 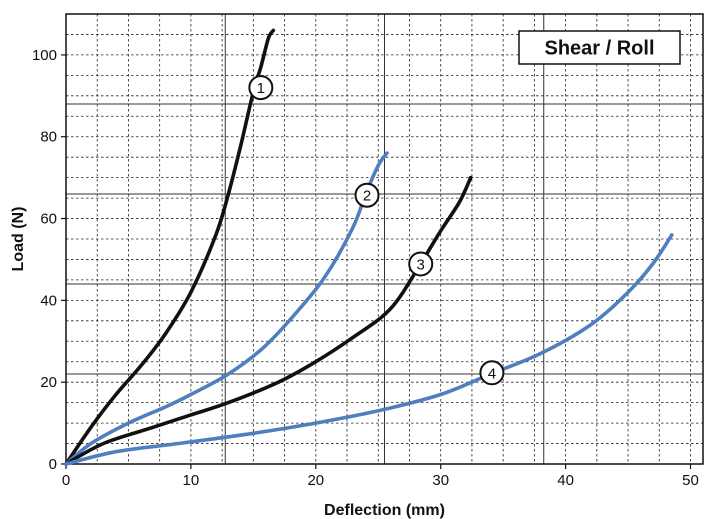 What do you see at coordinates (565, 480) in the screenshot?
I see `x-tick-label: 40` at bounding box center [565, 480].